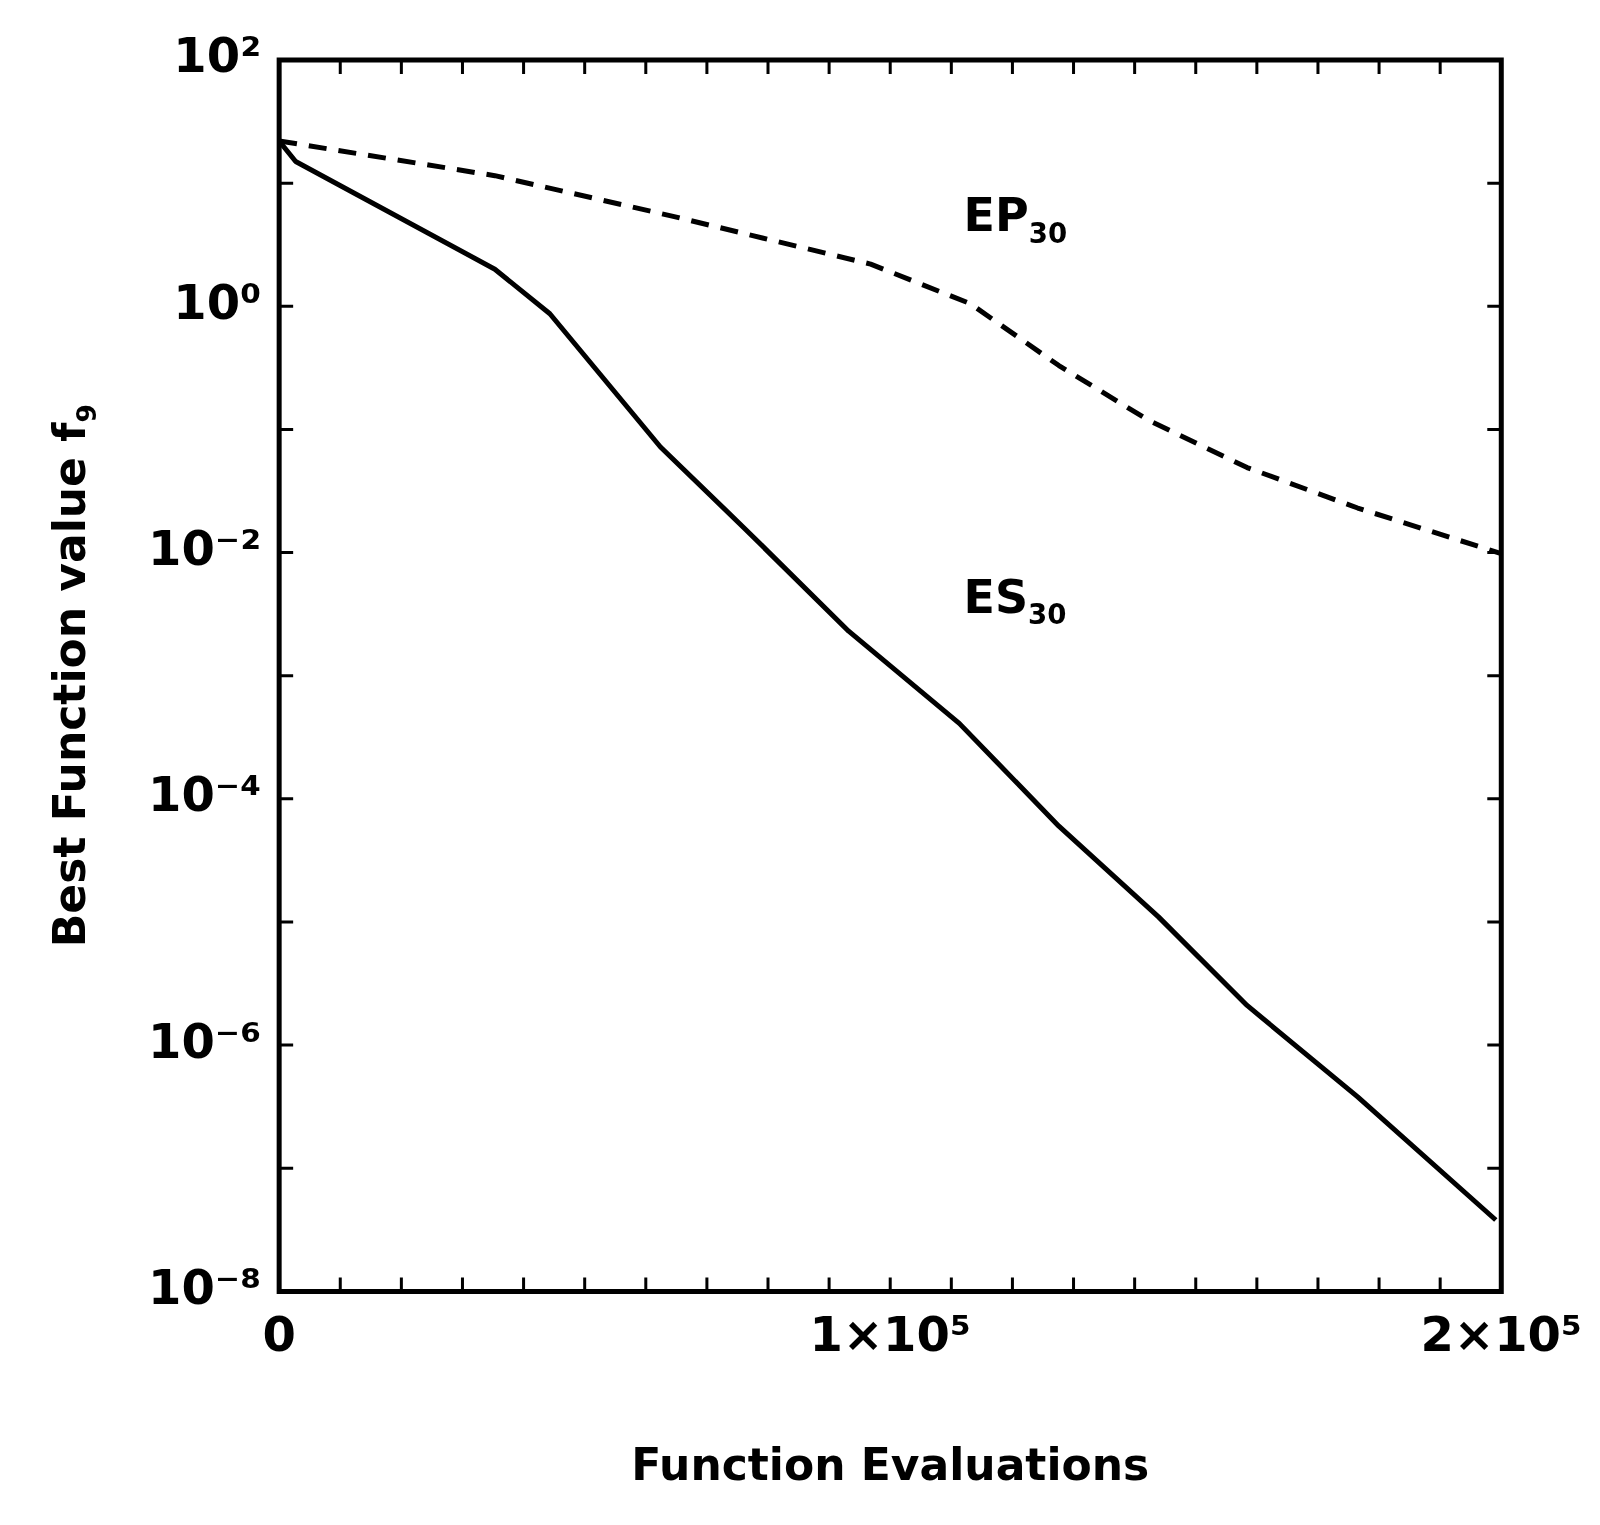 The image size is (1600, 1525). Describe the element at coordinates (217, 301) in the screenshot. I see `y-tick-label: 10⁰` at that location.